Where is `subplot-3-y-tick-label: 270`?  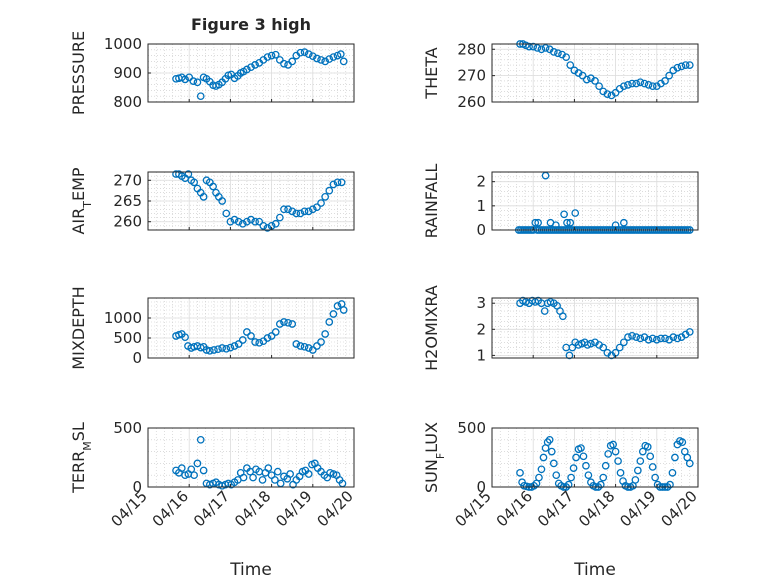
subplot-3-y-tick-label: 270 is located at coordinates (127, 180).